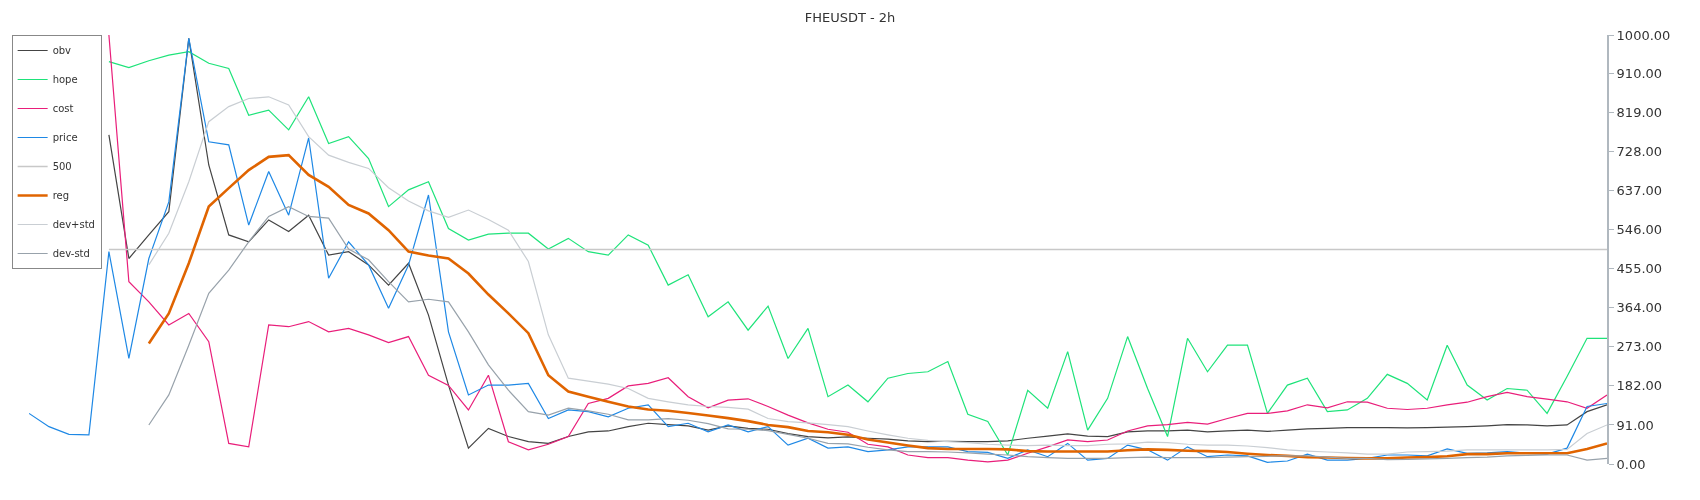 Image resolution: width=1700 pixels, height=500 pixels. I want to click on y-tick-label: 91.00, so click(1635, 425).